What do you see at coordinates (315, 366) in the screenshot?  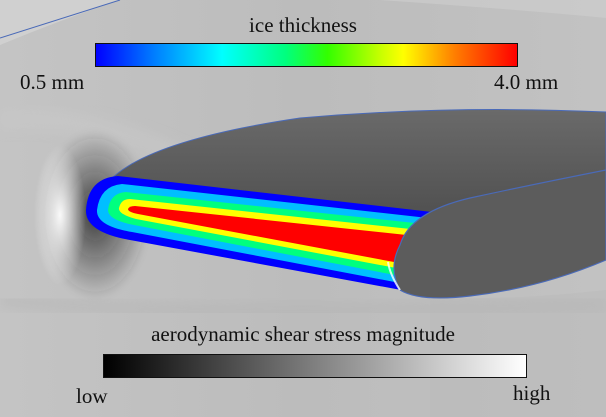 I see `shear-stress-colorbar` at bounding box center [315, 366].